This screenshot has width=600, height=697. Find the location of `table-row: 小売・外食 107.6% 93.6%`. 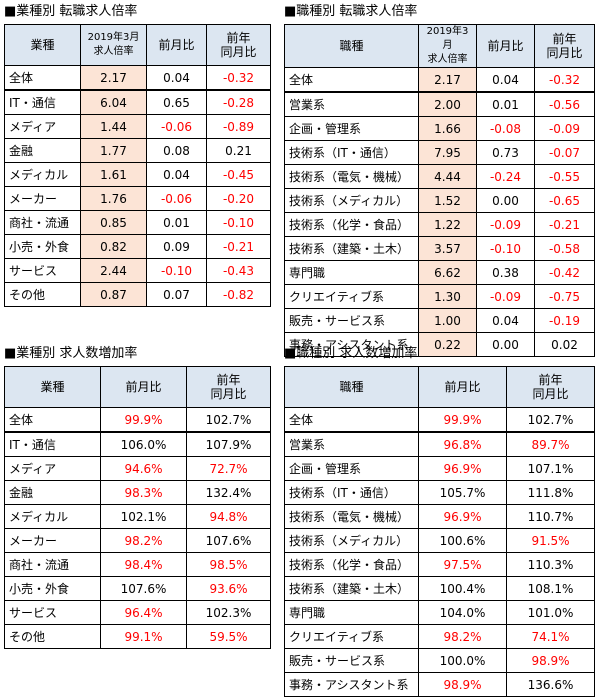

table-row: 小売・外食 107.6% 93.6% is located at coordinates (137, 588).